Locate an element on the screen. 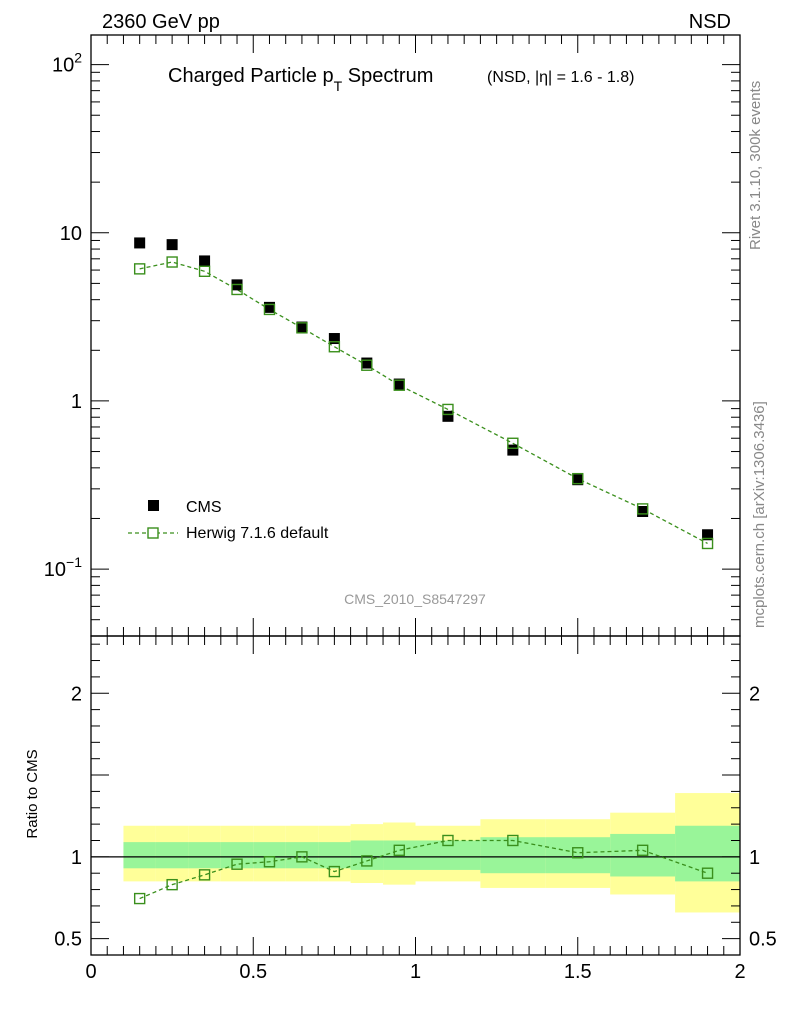 This screenshot has width=786, height=1024. plot-title-main: Charged Particle p is located at coordinates (251, 76).